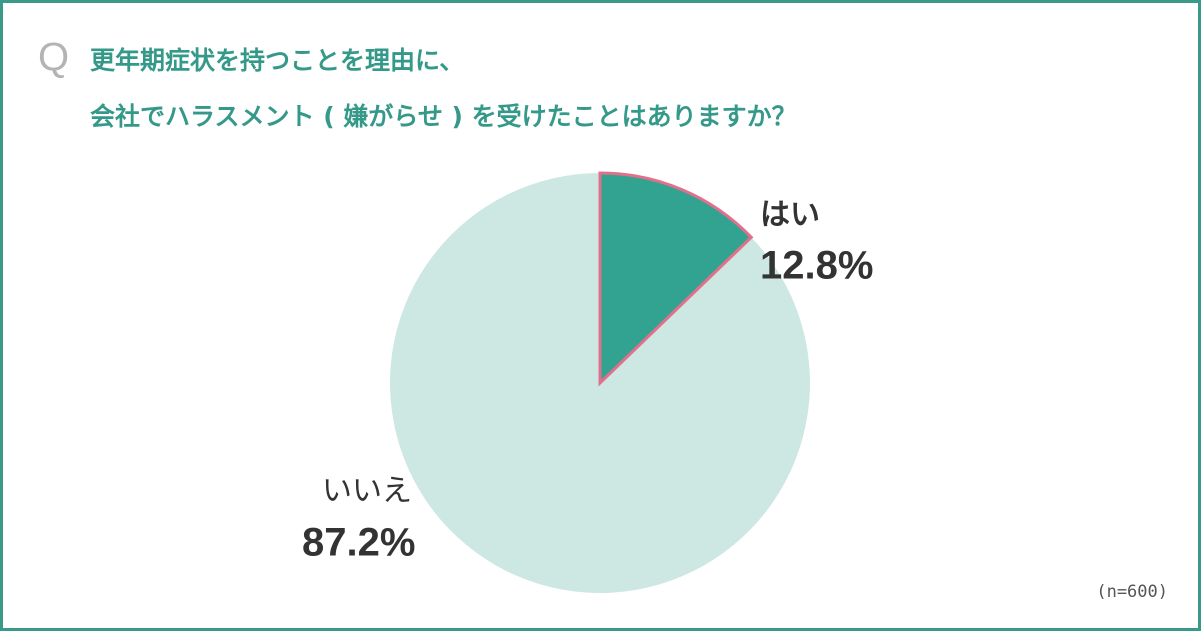 Image resolution: width=1201 pixels, height=631 pixels. What do you see at coordinates (676, 279) in the screenshot?
I see `pie-slice` at bounding box center [676, 279].